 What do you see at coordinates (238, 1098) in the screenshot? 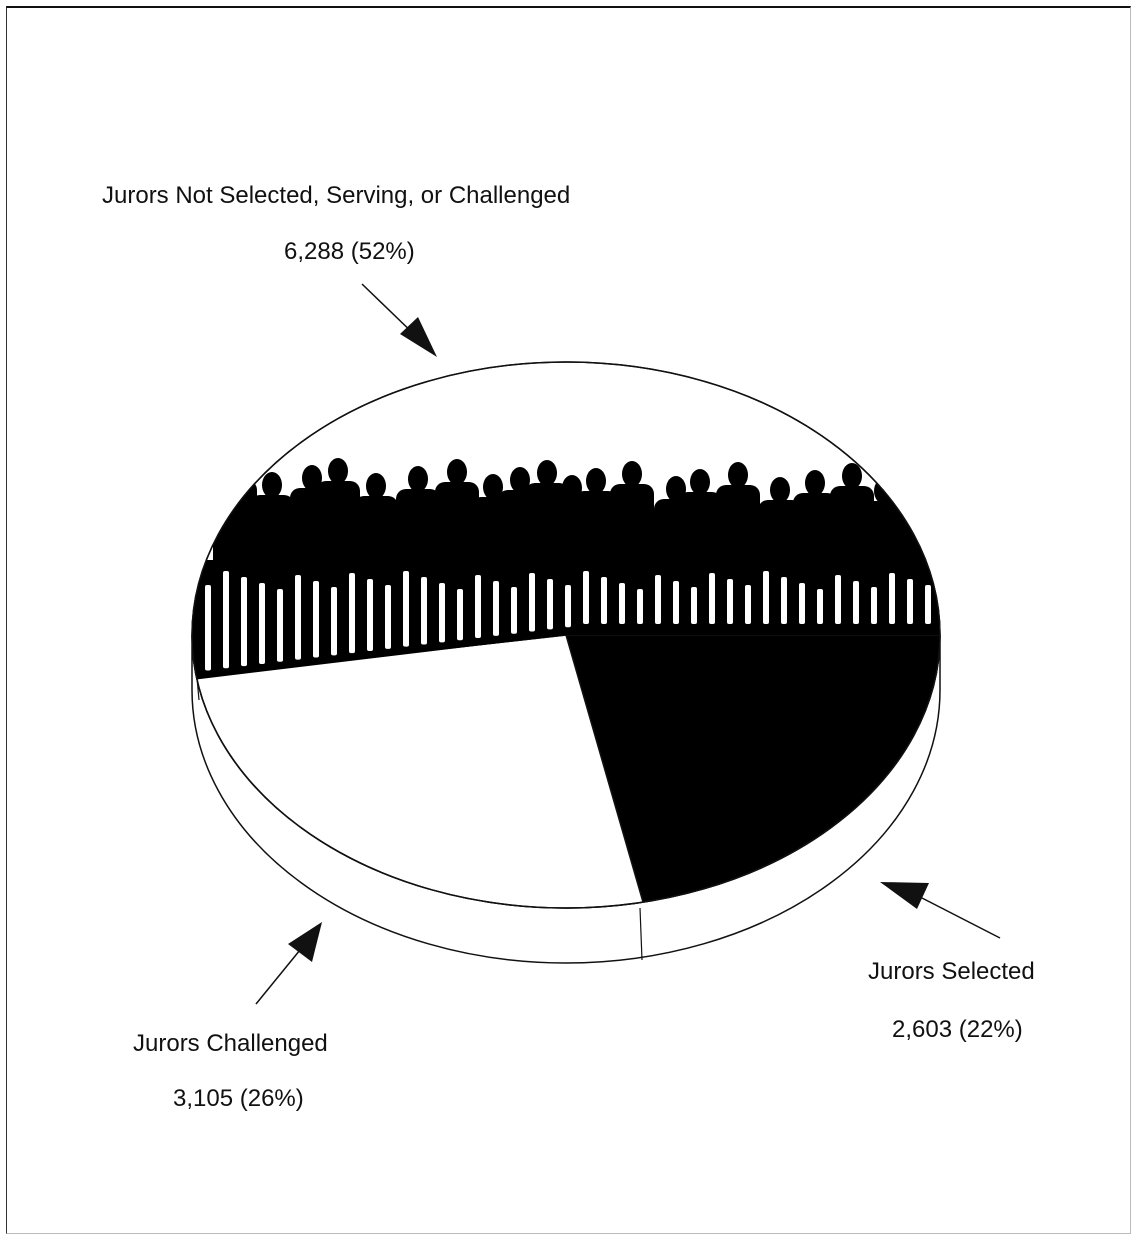
I see `label-challenged-value: 3,105 (26%)` at bounding box center [238, 1098].